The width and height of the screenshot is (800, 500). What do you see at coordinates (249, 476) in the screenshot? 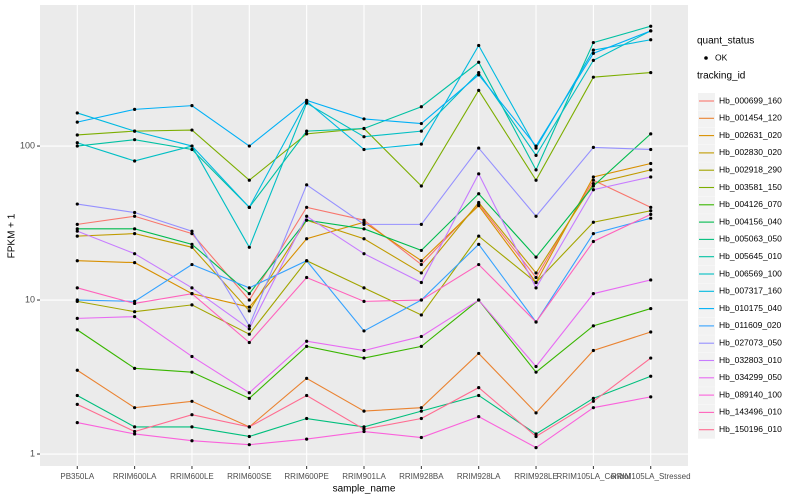
I see `x-tick-label: RRIM600SE` at bounding box center [249, 476].